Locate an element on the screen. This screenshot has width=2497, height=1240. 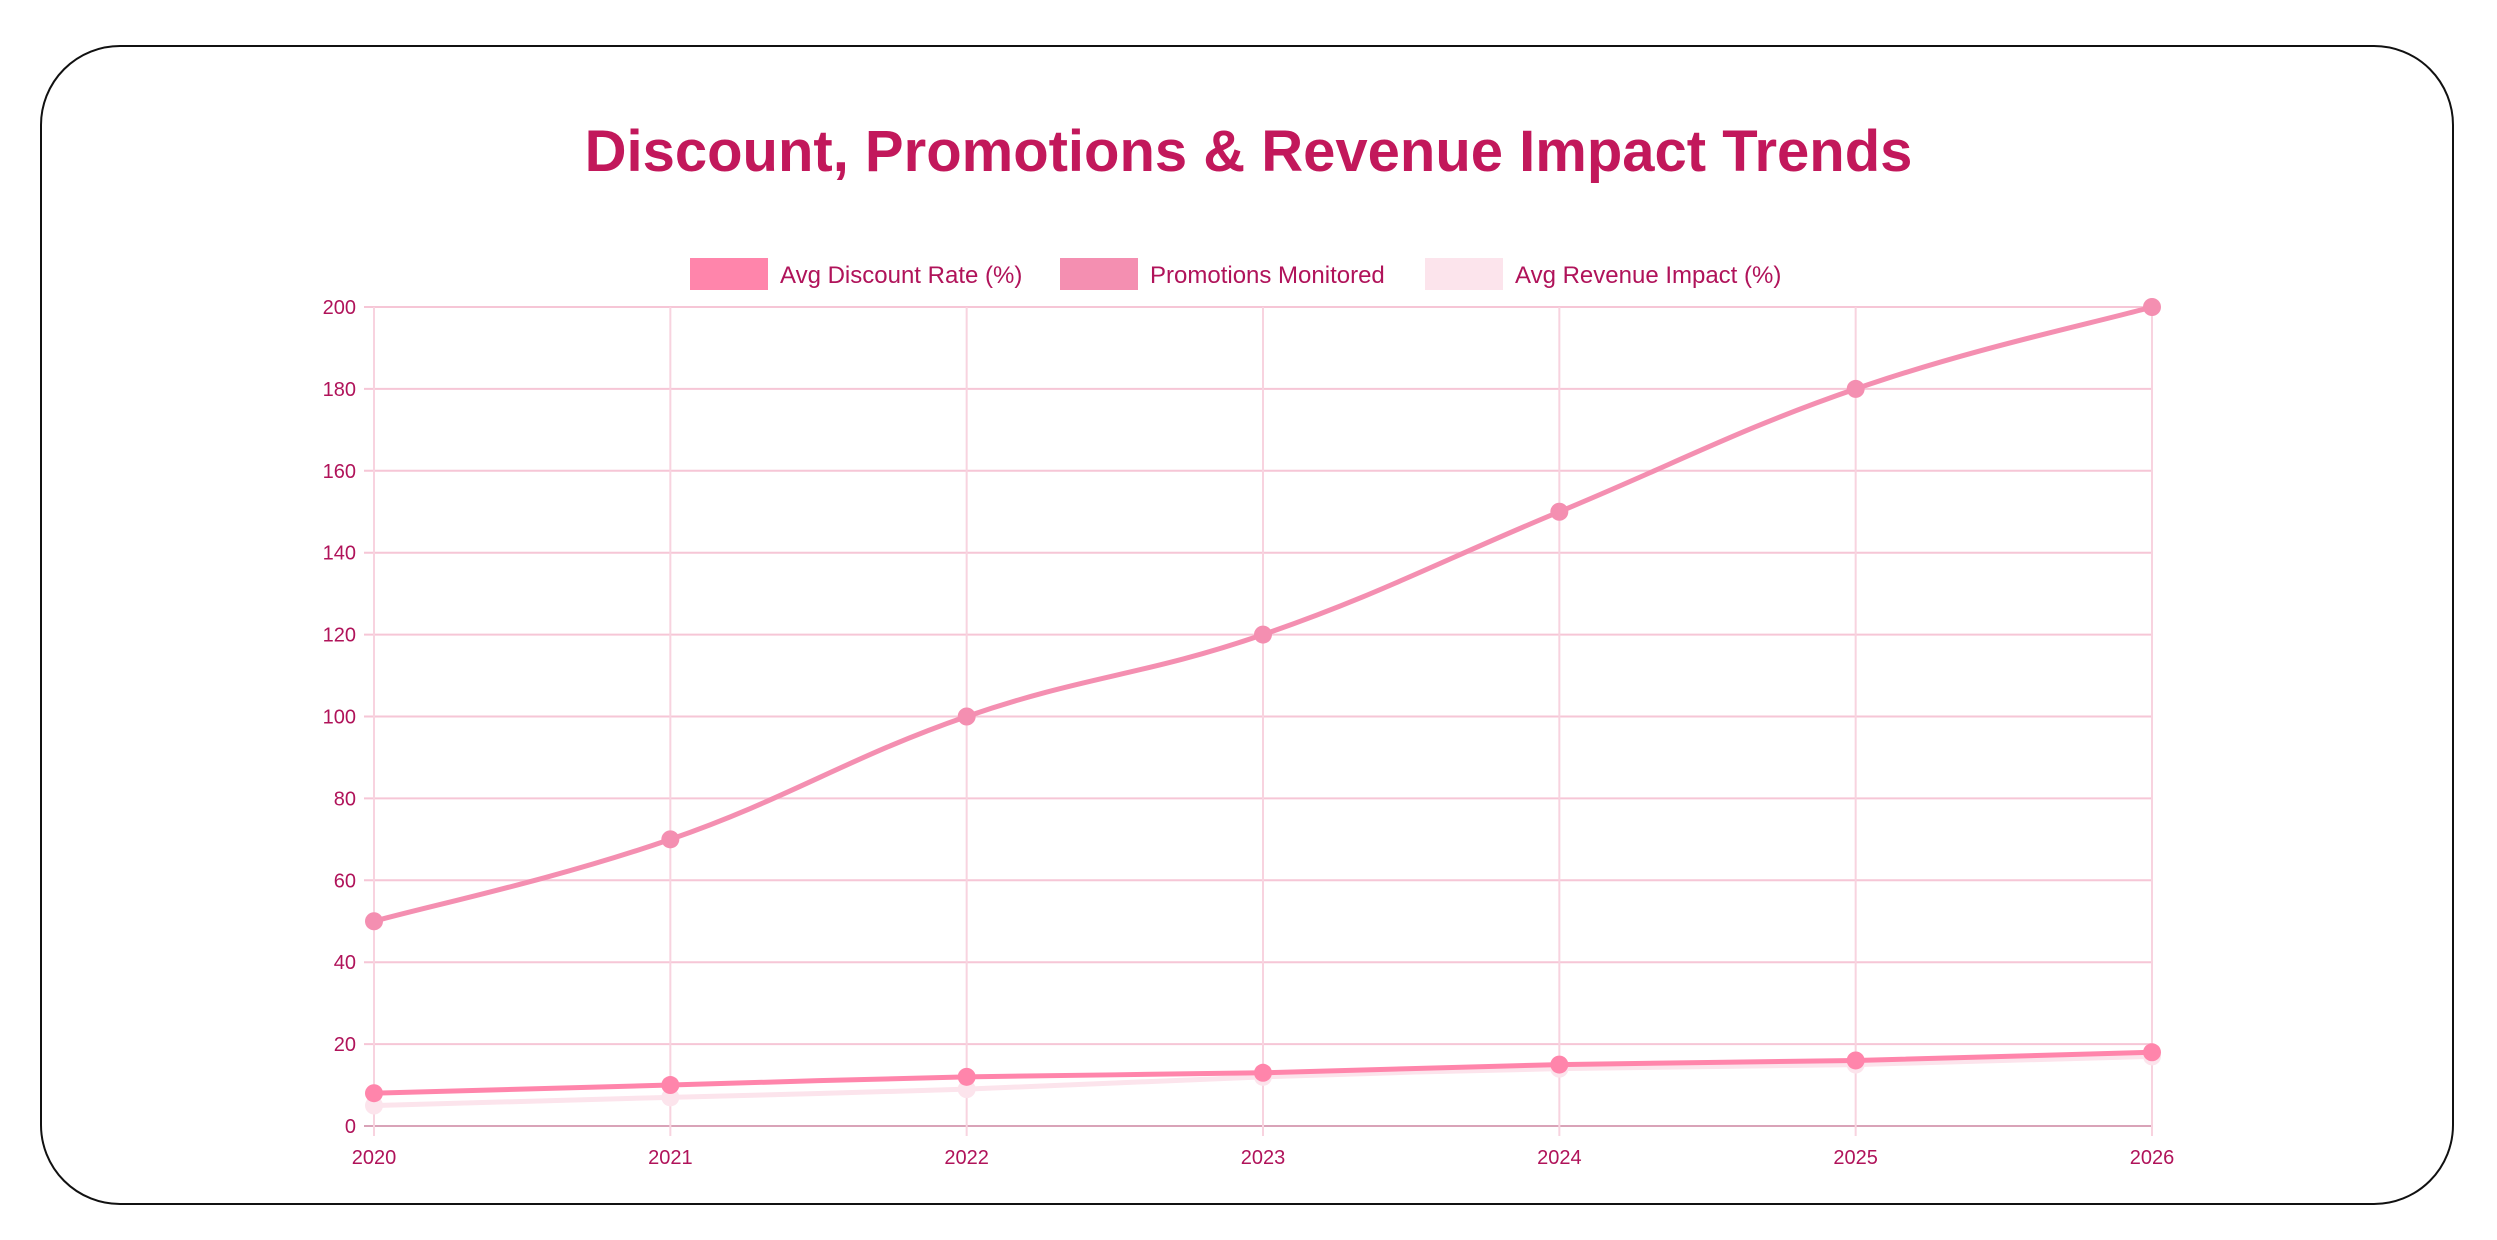
x-tick-label: 2024 is located at coordinates (1559, 1158).